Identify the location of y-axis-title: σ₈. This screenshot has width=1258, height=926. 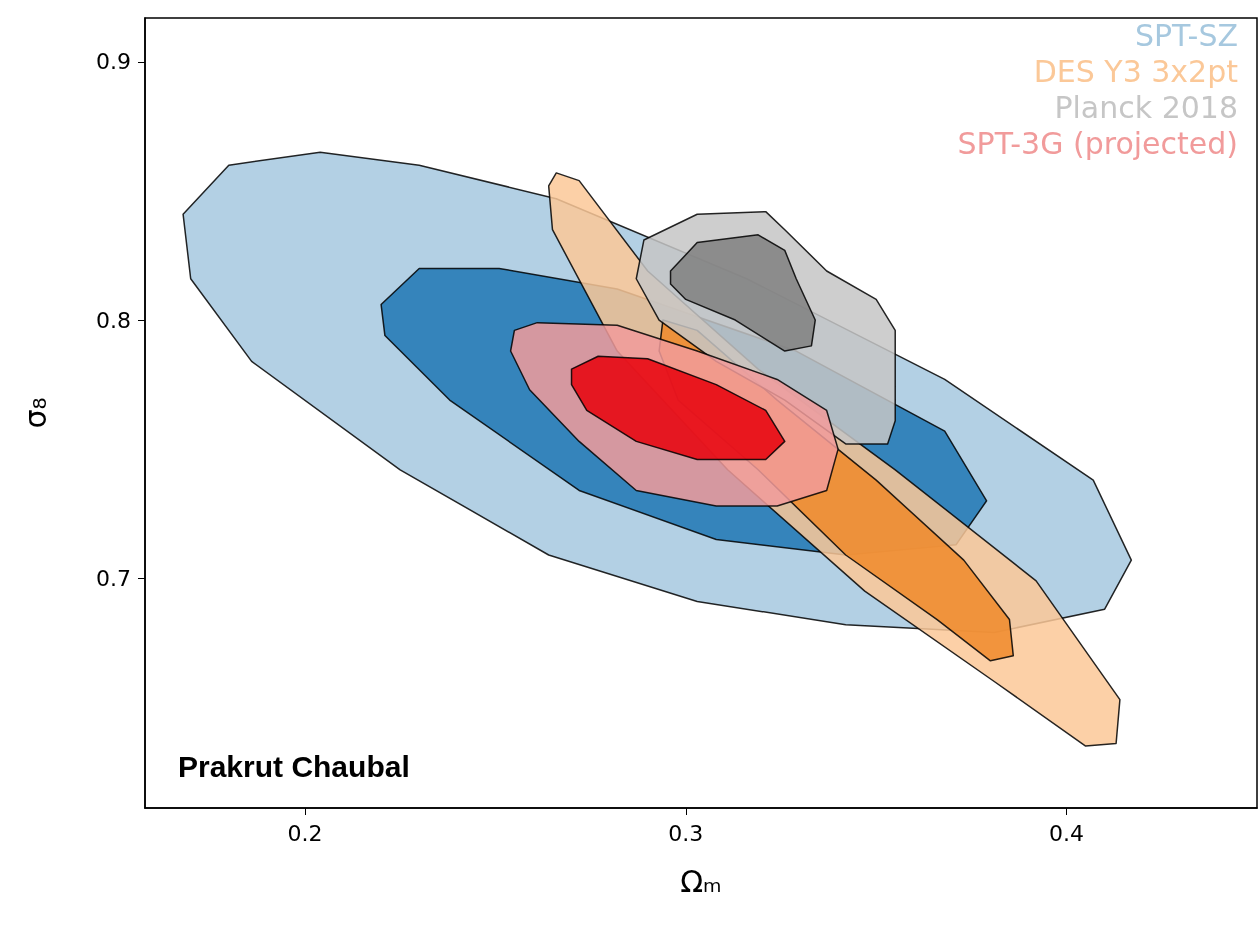
(35, 413).